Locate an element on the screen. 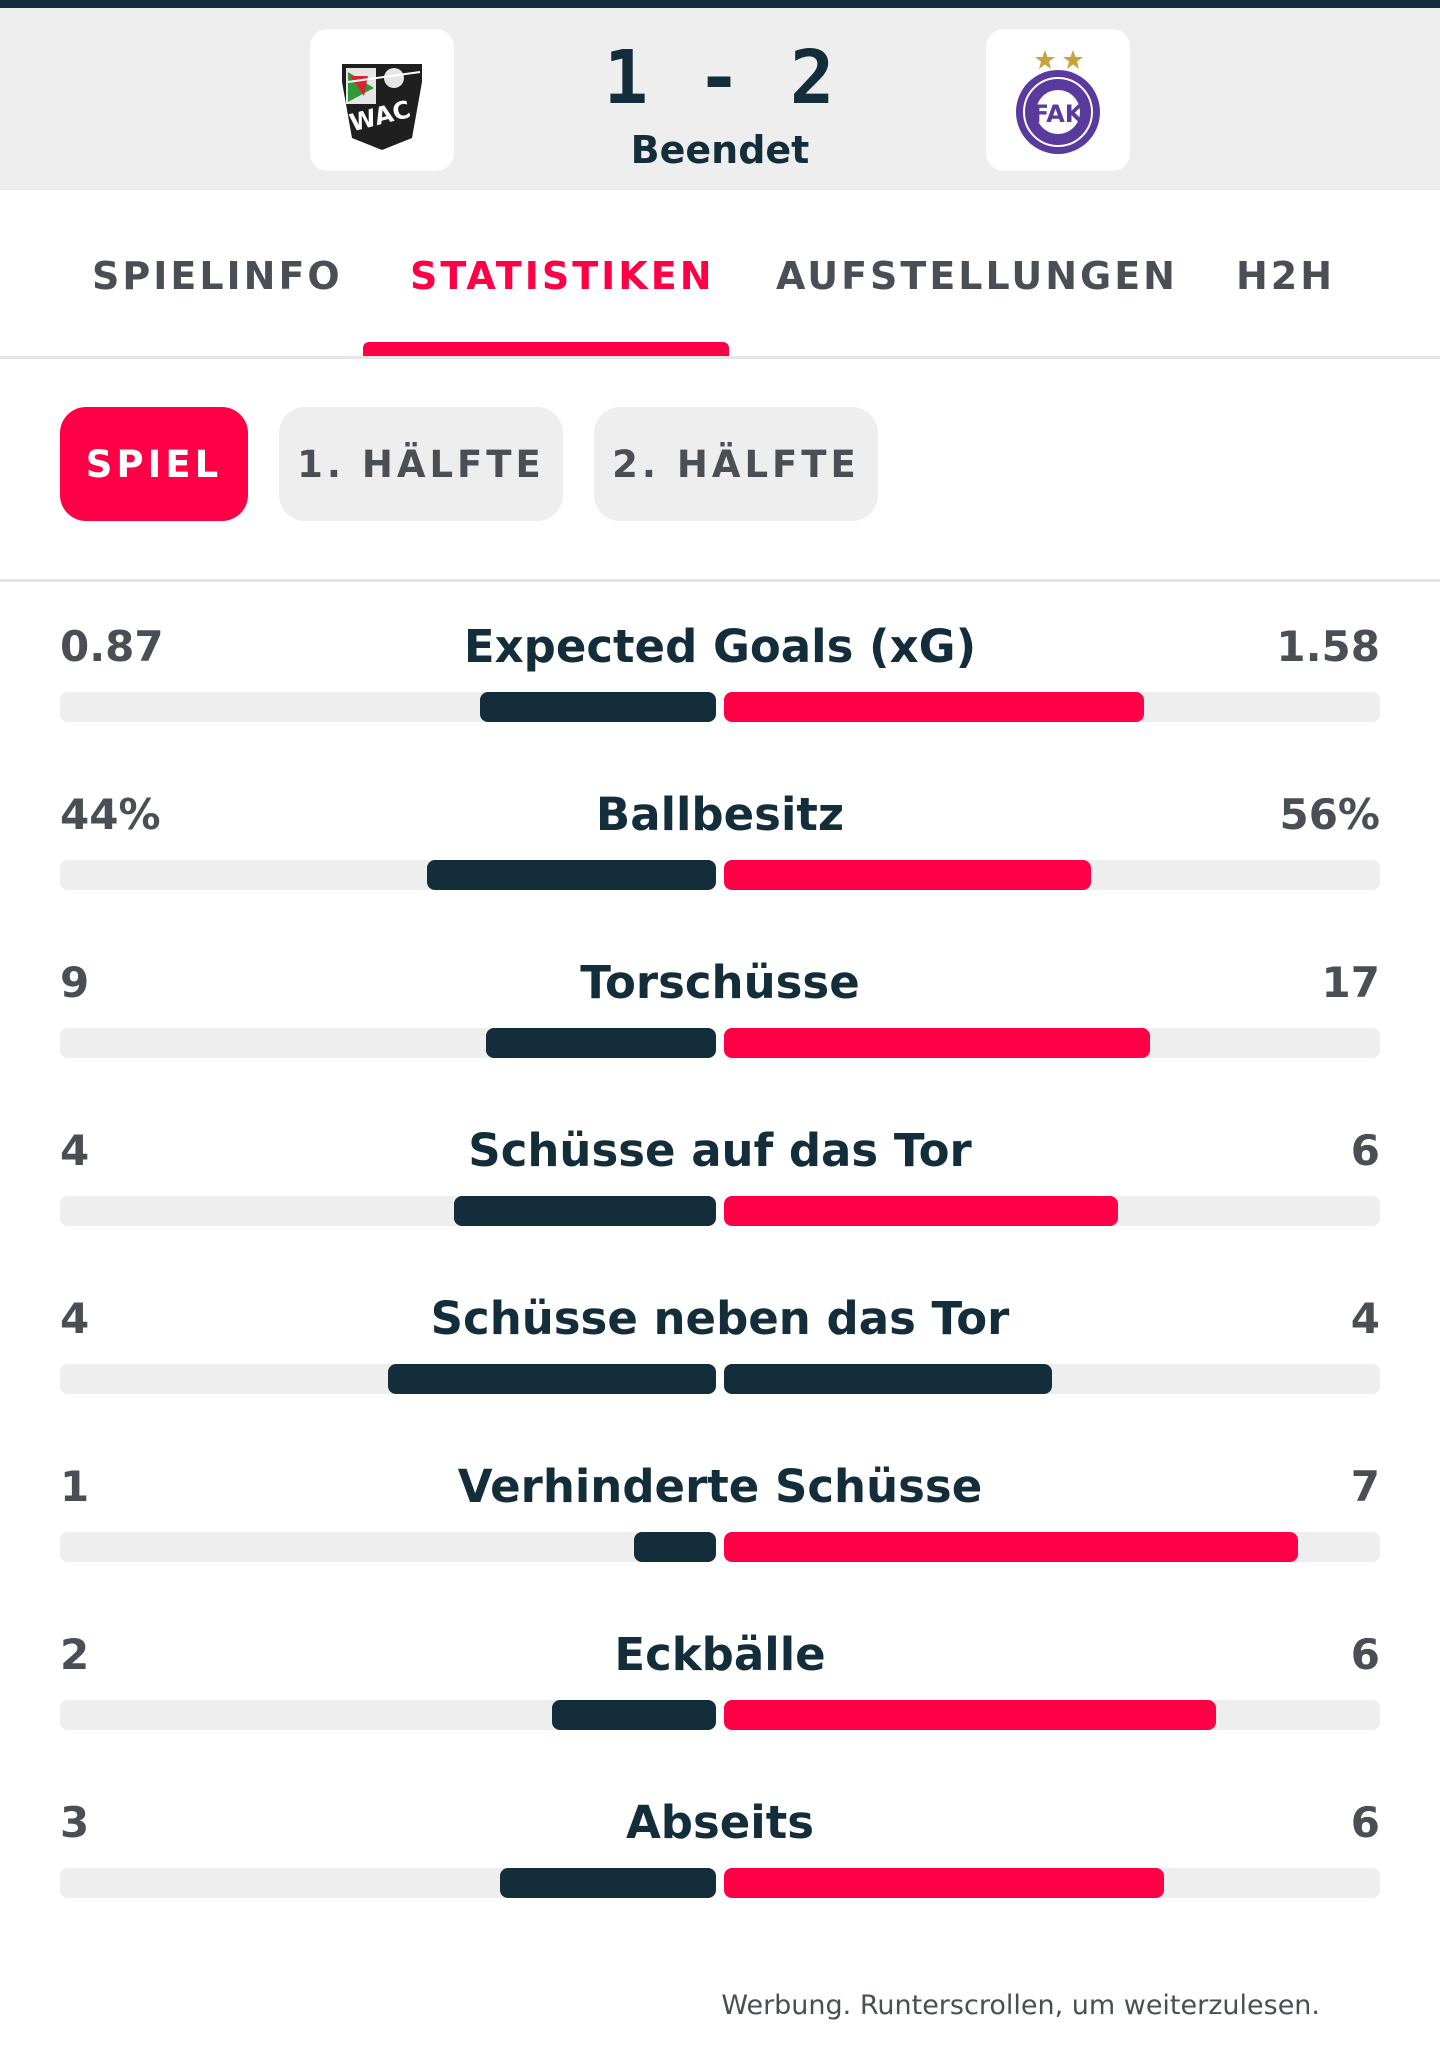 The height and width of the screenshot is (2065, 1440). period-filter: SPIEL 1. HÄLFTE 2. HÄLFTE is located at coordinates (720, 470).